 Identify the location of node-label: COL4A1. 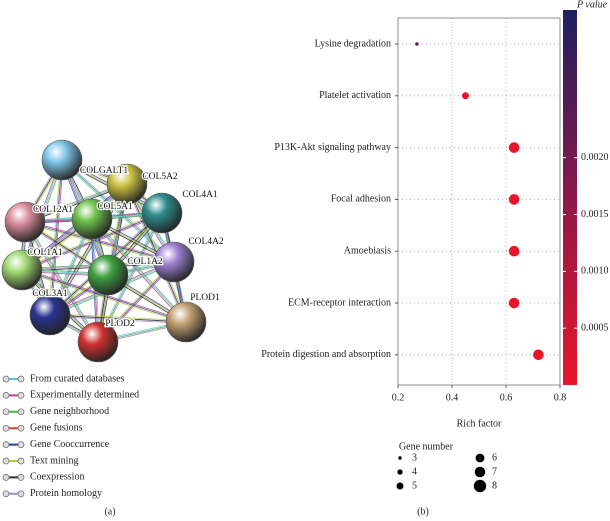
(200, 195).